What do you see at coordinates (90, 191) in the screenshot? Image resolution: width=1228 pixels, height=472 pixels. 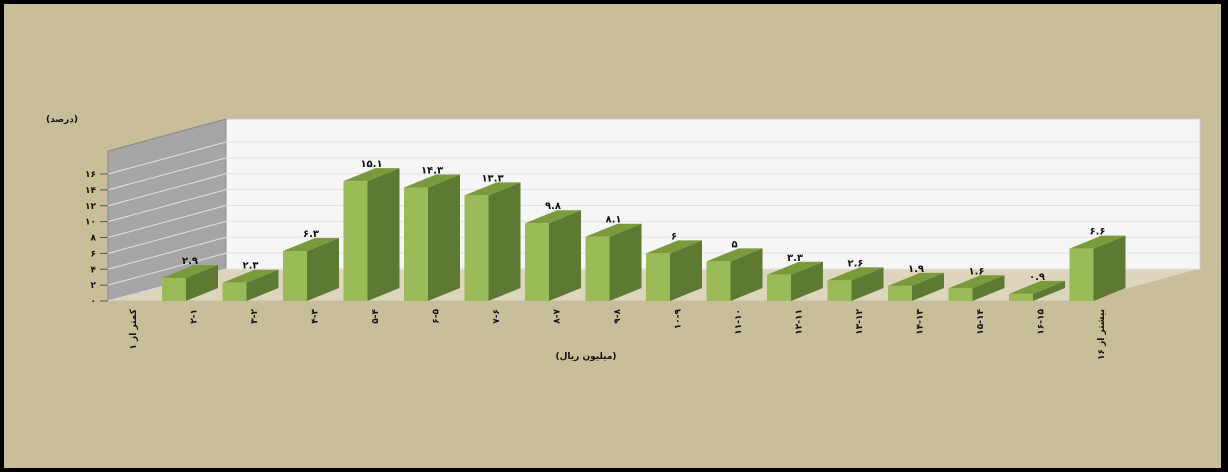 I see `y-tick-label: ۱۴` at bounding box center [90, 191].